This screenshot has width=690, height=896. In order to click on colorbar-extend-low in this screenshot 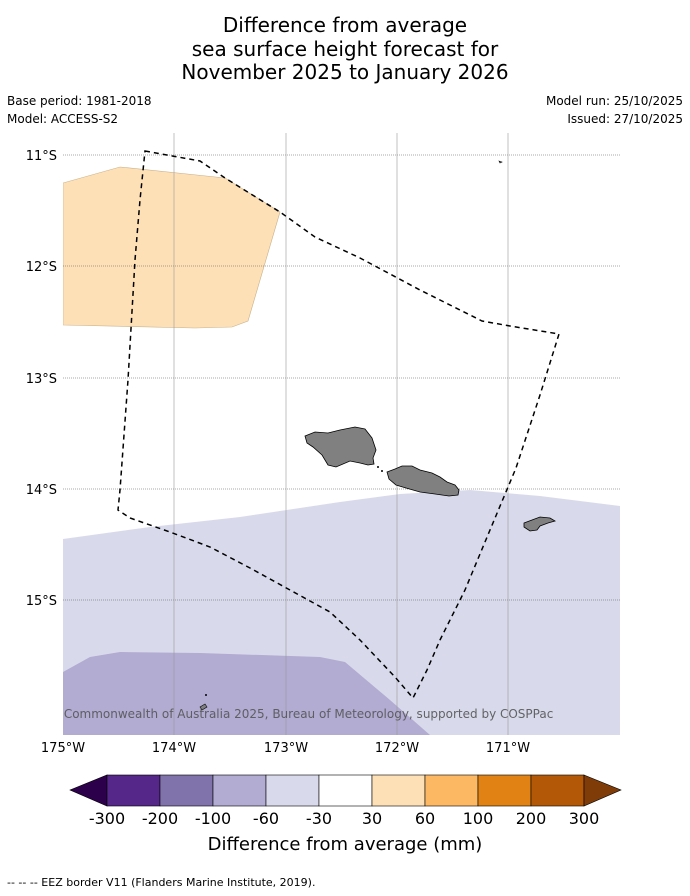, I will do `click(88, 790)`.